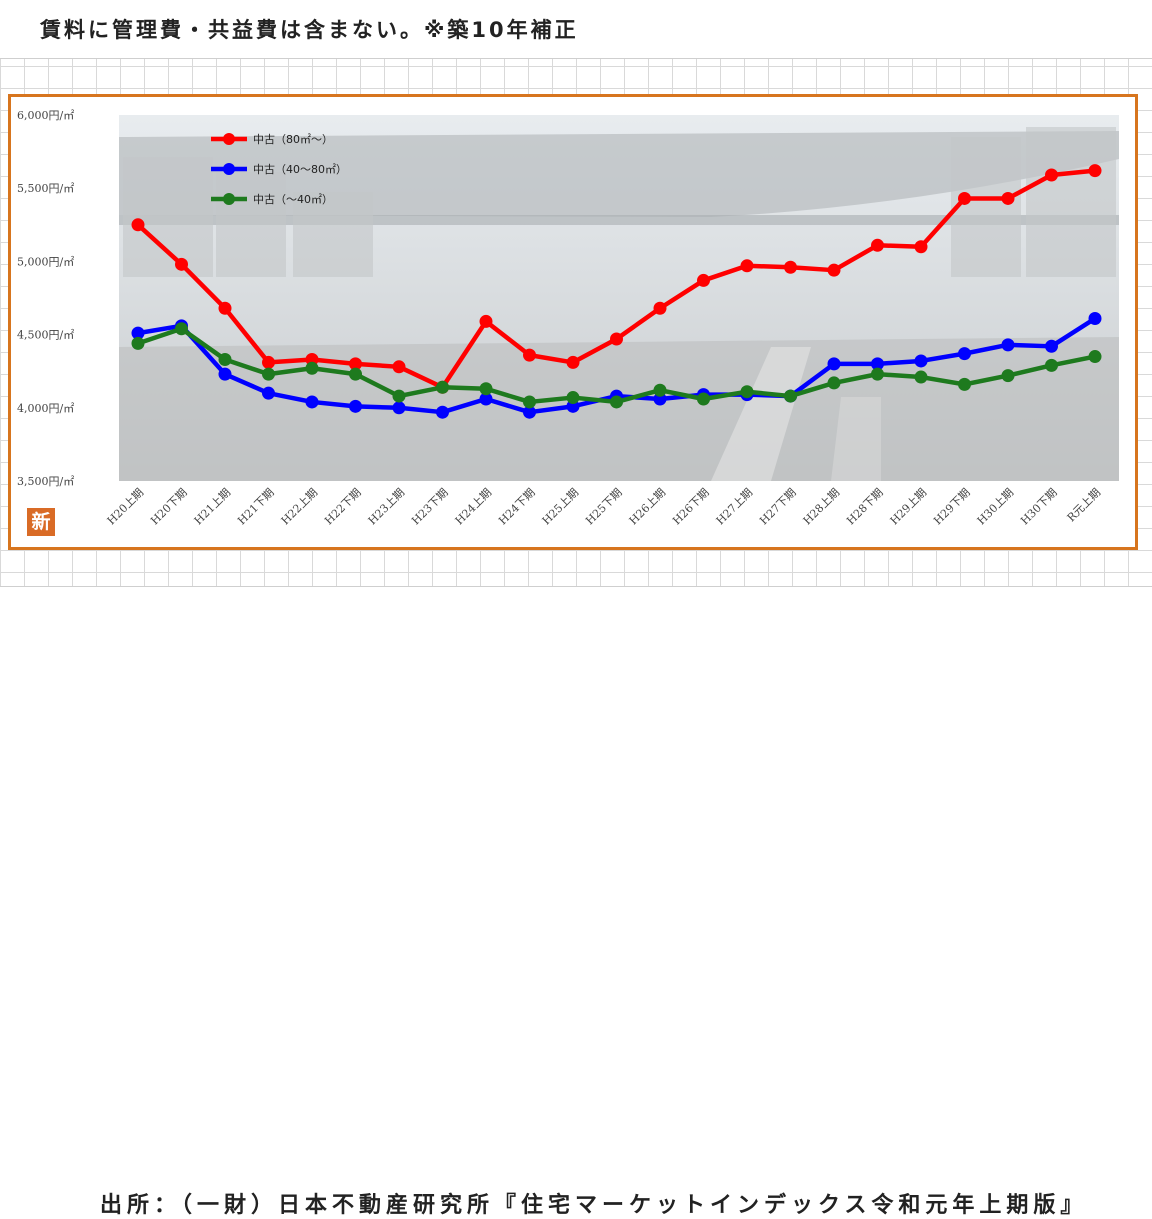  Describe the element at coordinates (45, 481) in the screenshot. I see `y-tick-label: 3,500円/㎡` at that location.